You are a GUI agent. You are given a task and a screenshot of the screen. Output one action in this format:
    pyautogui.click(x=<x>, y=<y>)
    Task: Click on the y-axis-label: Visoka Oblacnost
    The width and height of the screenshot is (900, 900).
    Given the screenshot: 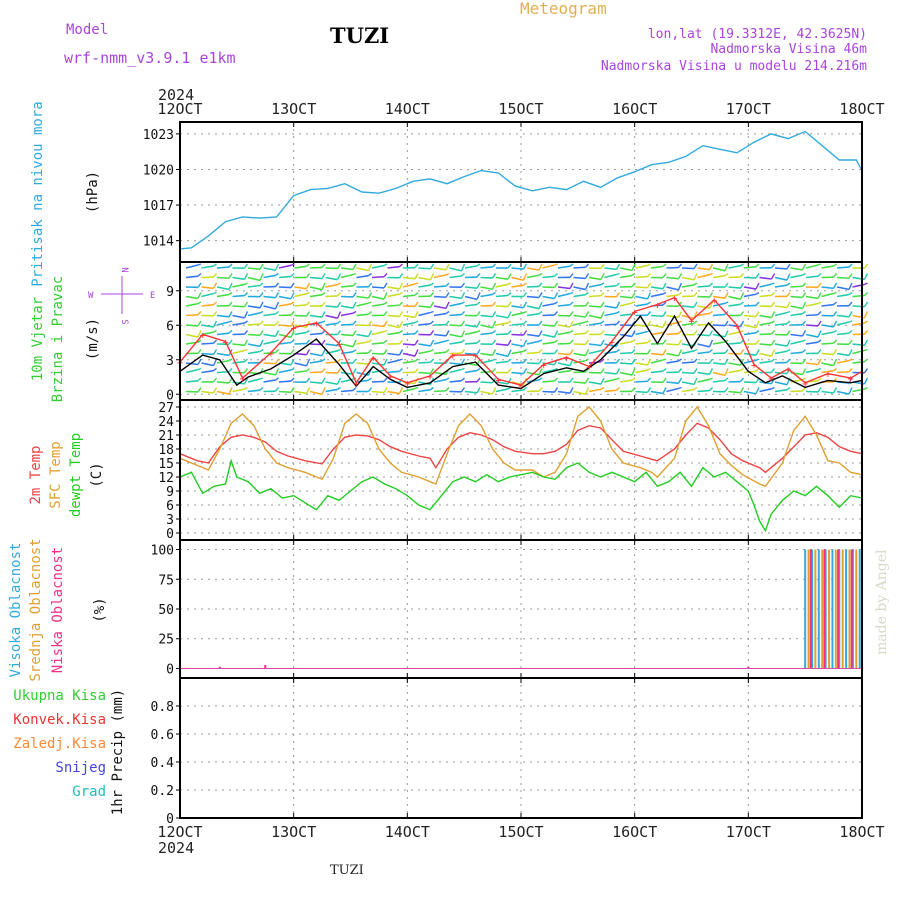 What is the action you would take?
    pyautogui.click(x=16, y=610)
    